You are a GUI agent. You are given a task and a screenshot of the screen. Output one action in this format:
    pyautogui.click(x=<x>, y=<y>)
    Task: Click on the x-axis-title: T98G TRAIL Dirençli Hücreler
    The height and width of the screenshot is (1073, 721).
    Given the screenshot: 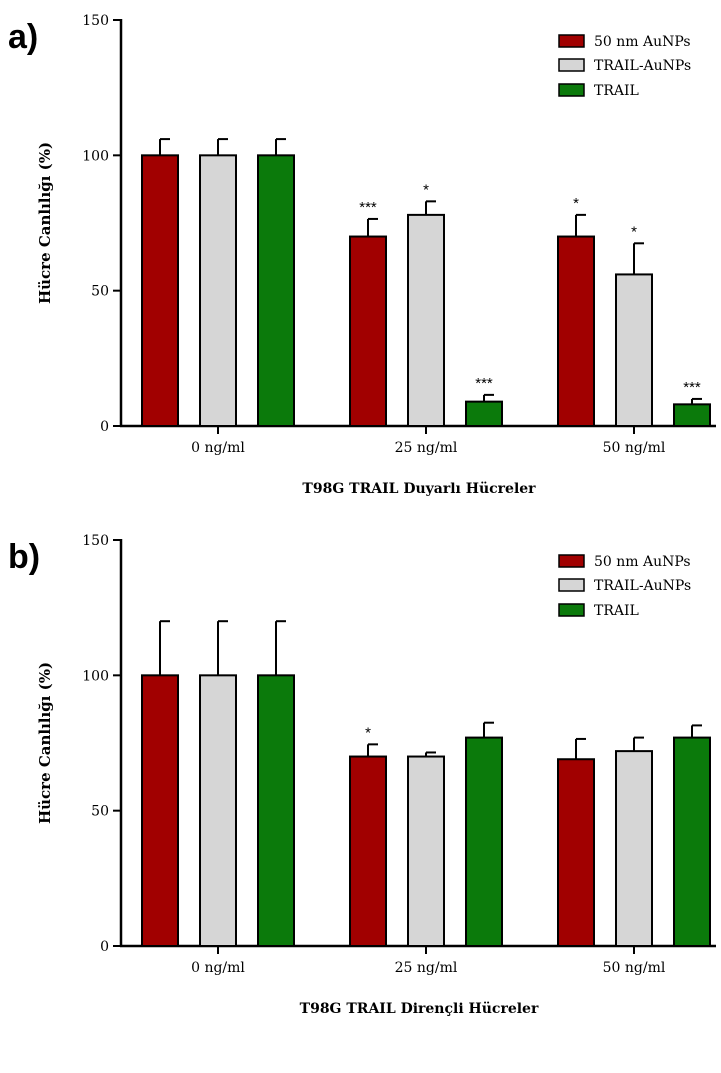 What is the action you would take?
    pyautogui.click(x=419, y=1009)
    